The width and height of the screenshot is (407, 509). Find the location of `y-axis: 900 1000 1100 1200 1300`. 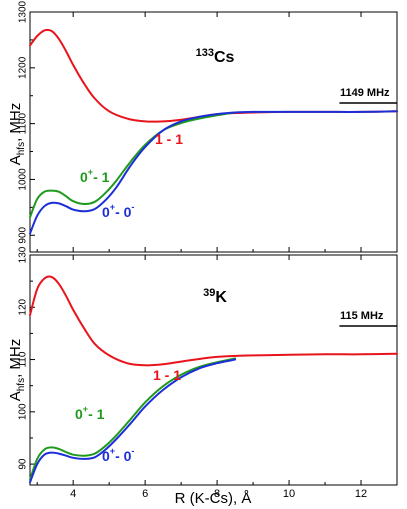

y-axis: 900 1000 1100 1200 1300 is located at coordinates (26, 122).